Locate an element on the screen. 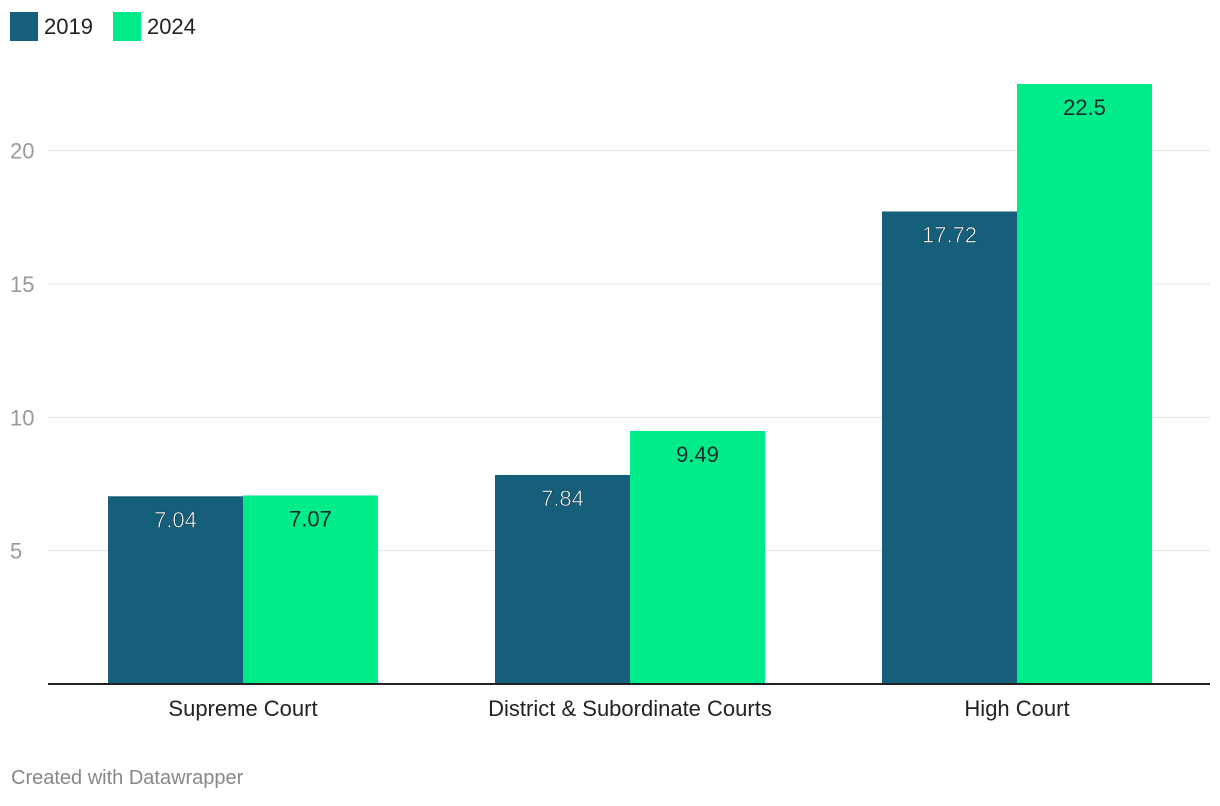  credit-text: Created with Datawrapper is located at coordinates (127, 778).